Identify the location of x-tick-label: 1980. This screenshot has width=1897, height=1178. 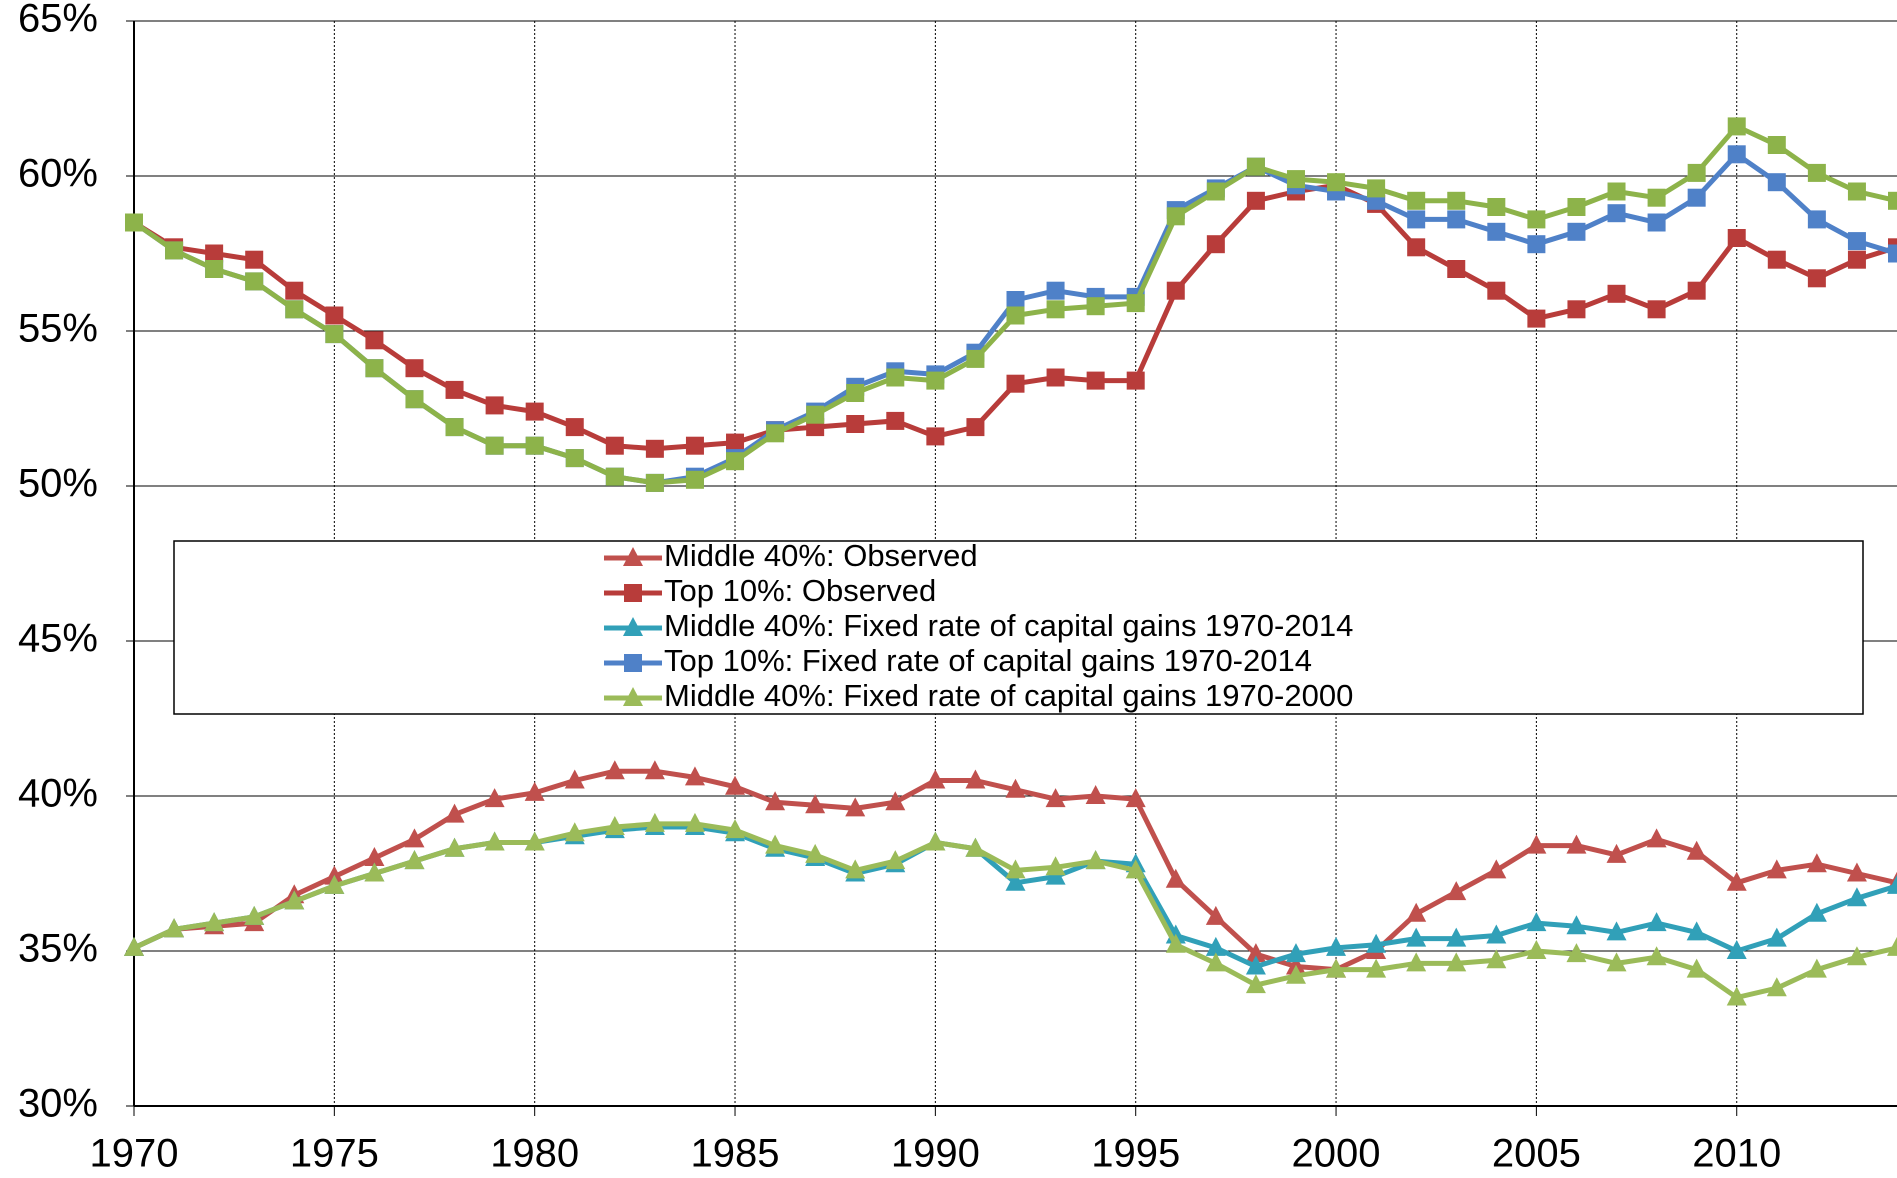
(534, 1154).